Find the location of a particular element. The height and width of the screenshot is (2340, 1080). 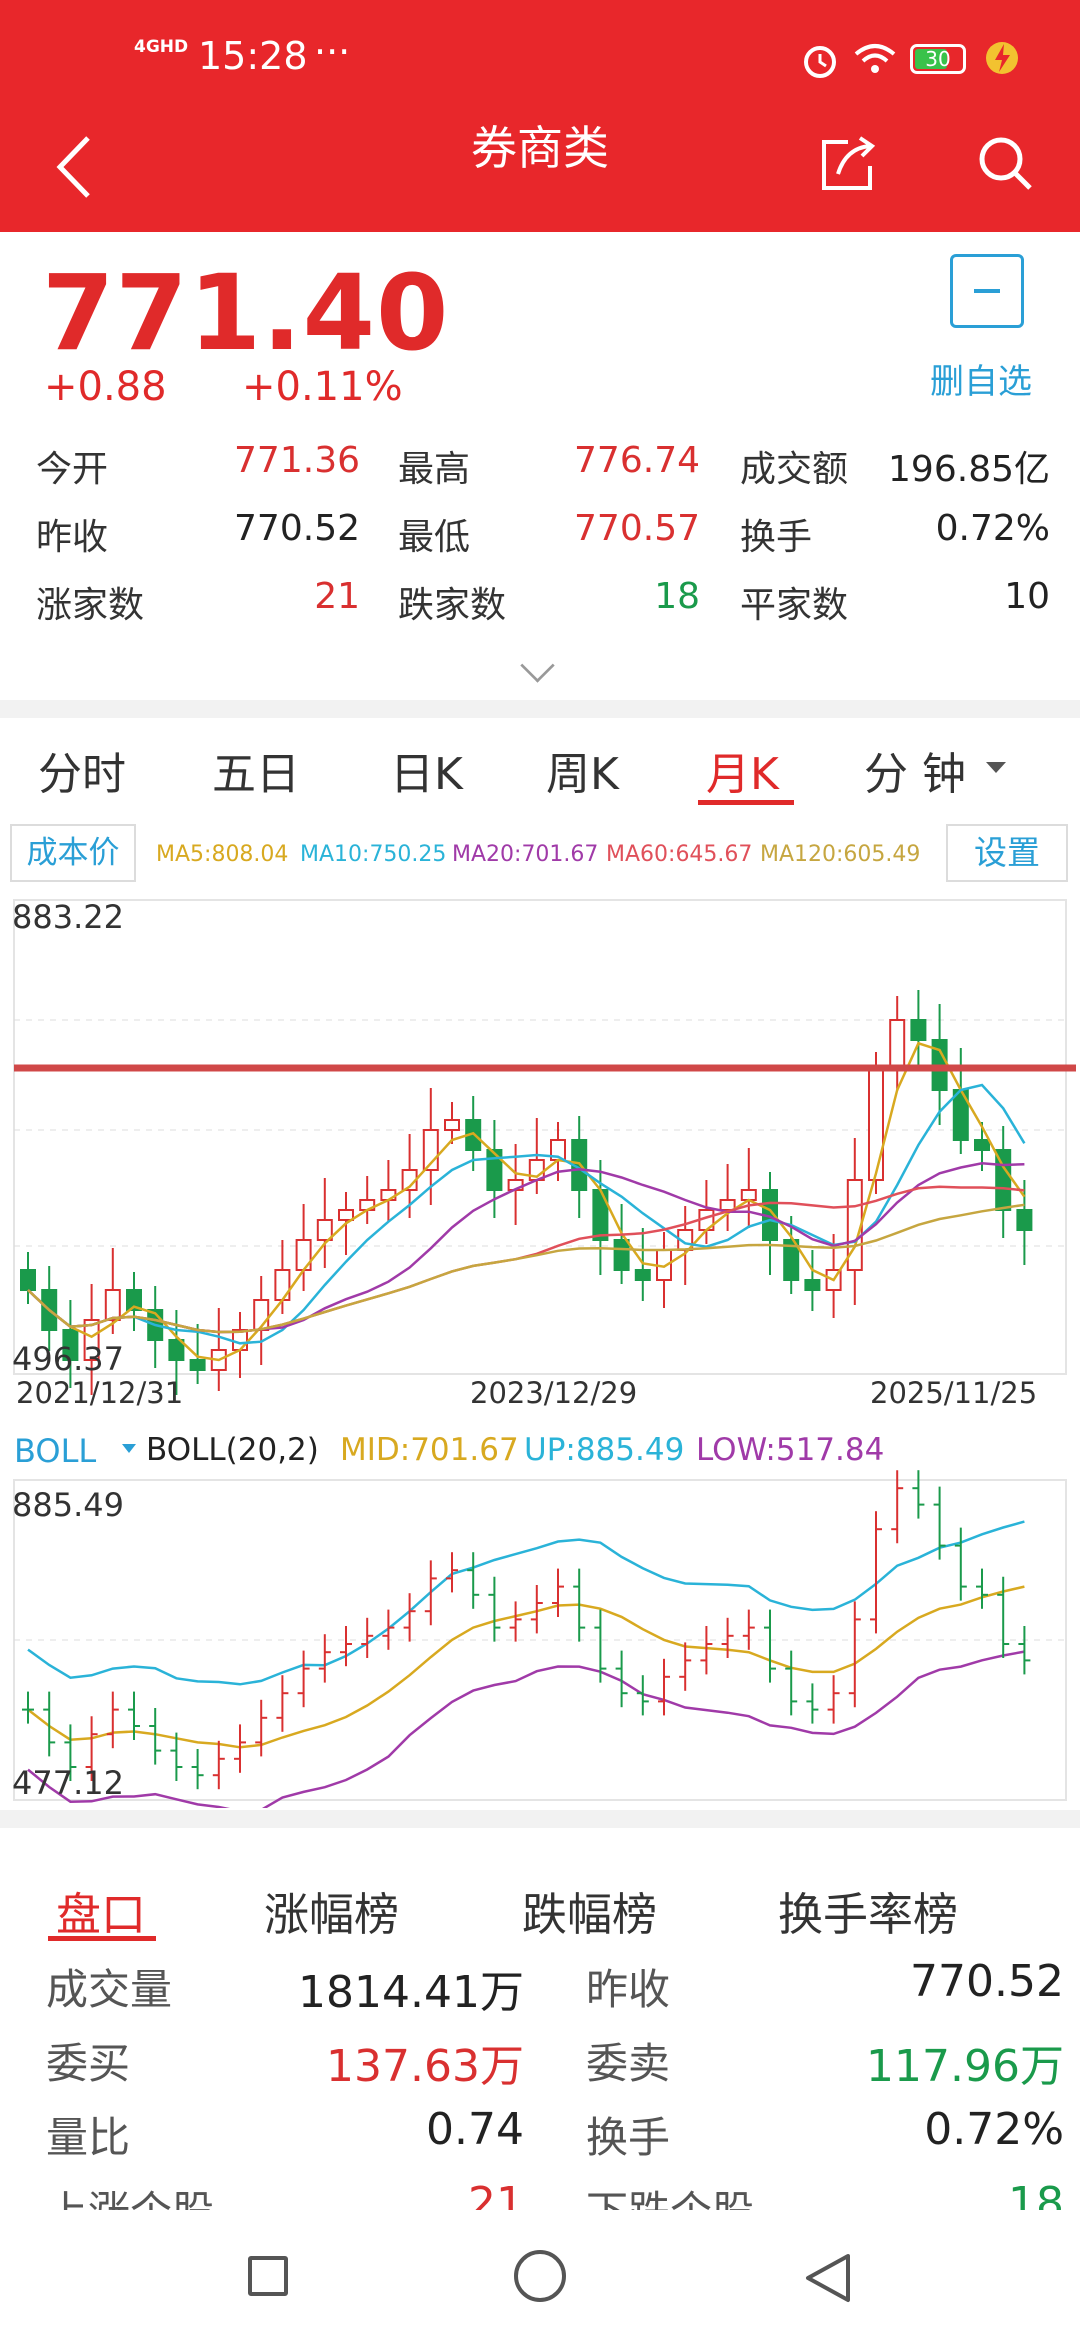

boll-y-max: 885.49 is located at coordinates (68, 1505).